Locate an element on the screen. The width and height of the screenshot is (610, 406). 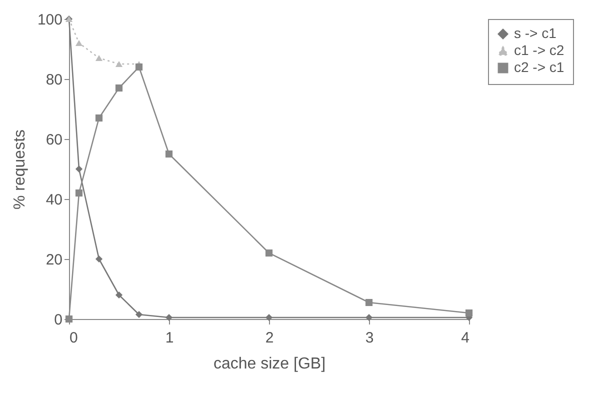
legend-label: c2 -> c1 is located at coordinates (539, 67).